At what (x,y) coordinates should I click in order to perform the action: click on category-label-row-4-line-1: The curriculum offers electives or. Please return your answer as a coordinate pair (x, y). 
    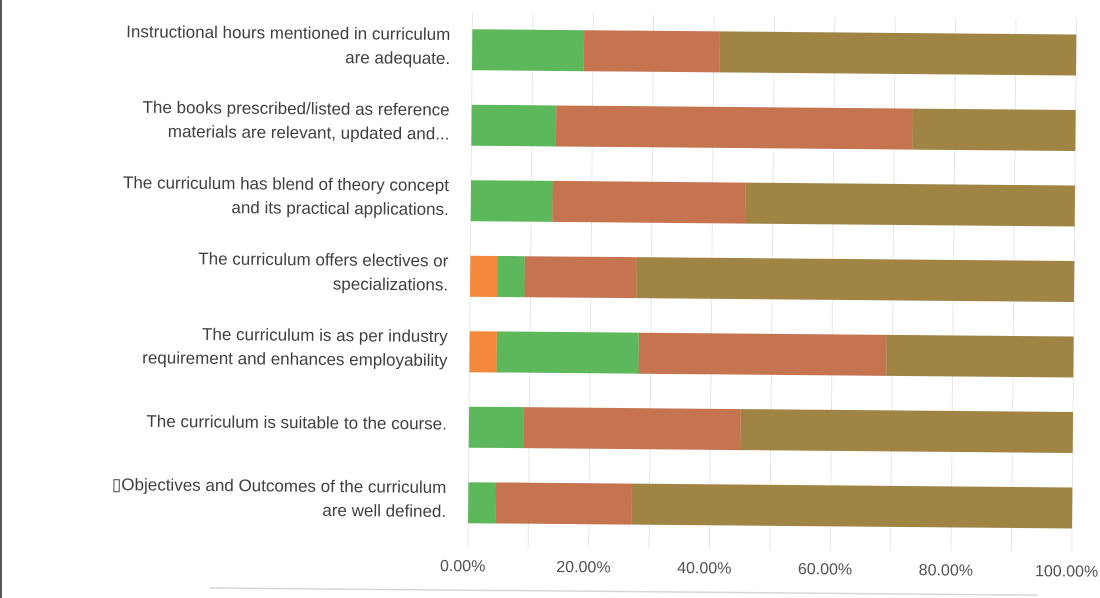
    Looking at the image, I should click on (323, 259).